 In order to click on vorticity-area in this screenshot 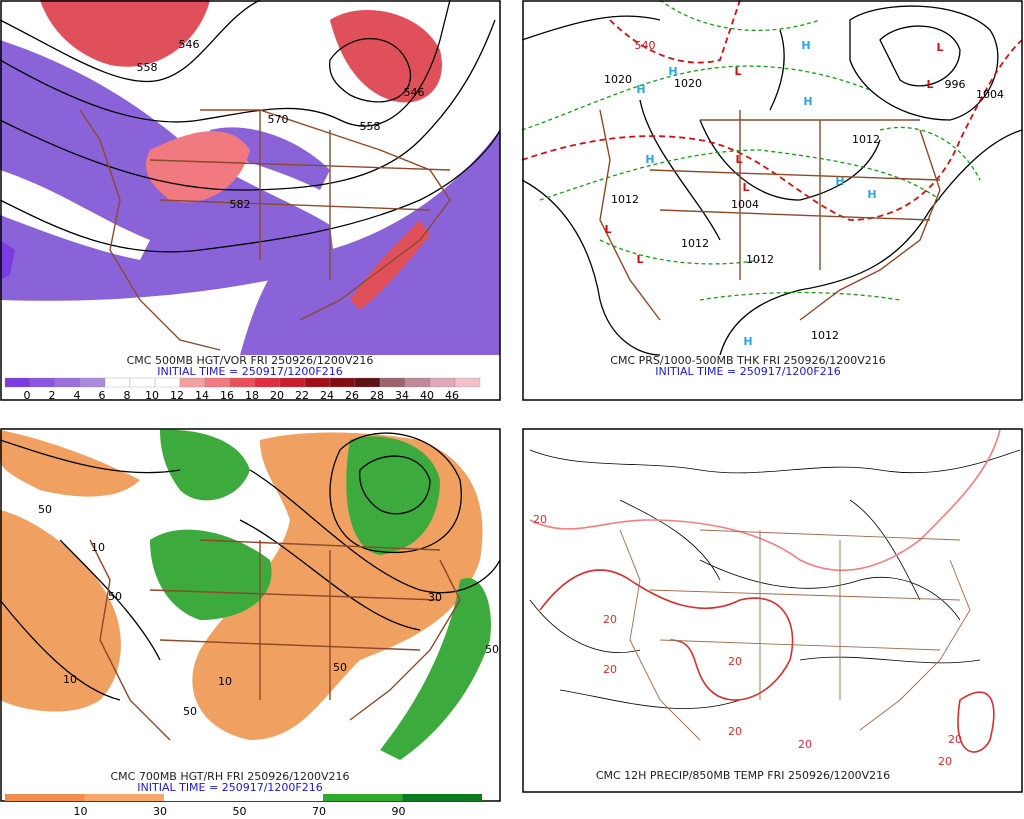, I will do `click(370, 242)`.